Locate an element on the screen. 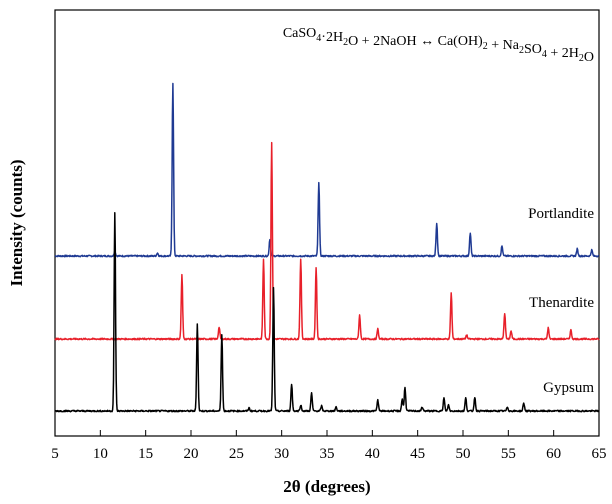 The height and width of the screenshot is (504, 612). x-tick-label: 25 is located at coordinates (236, 454).